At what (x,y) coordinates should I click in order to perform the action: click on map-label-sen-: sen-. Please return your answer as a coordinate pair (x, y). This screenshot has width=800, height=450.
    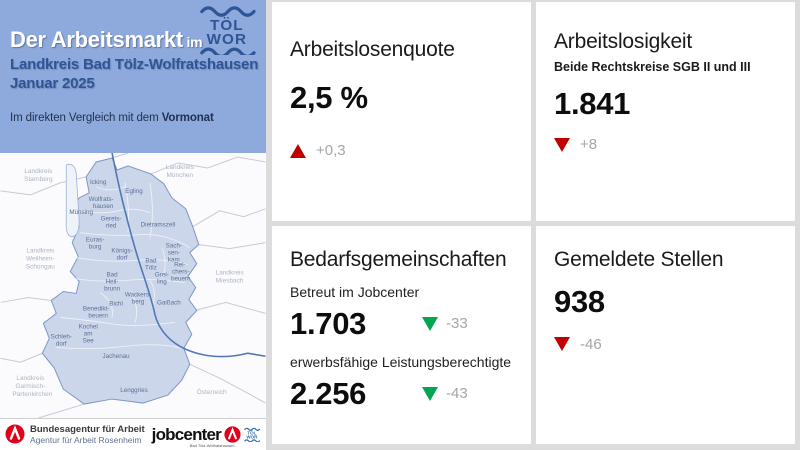
    Looking at the image, I should click on (174, 253).